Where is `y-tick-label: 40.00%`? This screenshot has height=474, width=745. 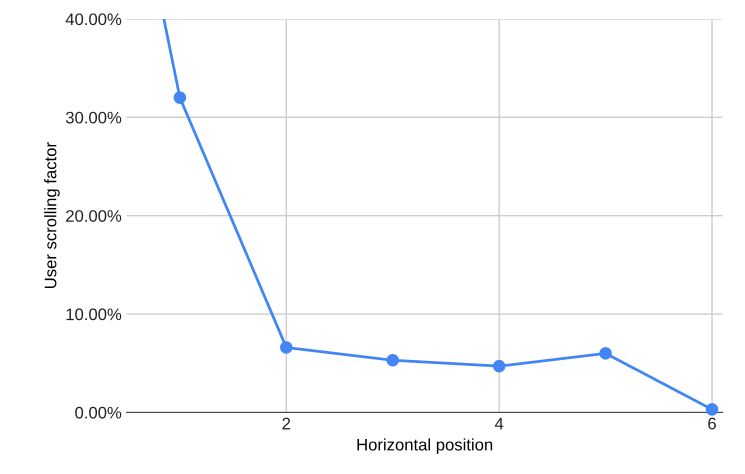
y-tick-label: 40.00% is located at coordinates (94, 19).